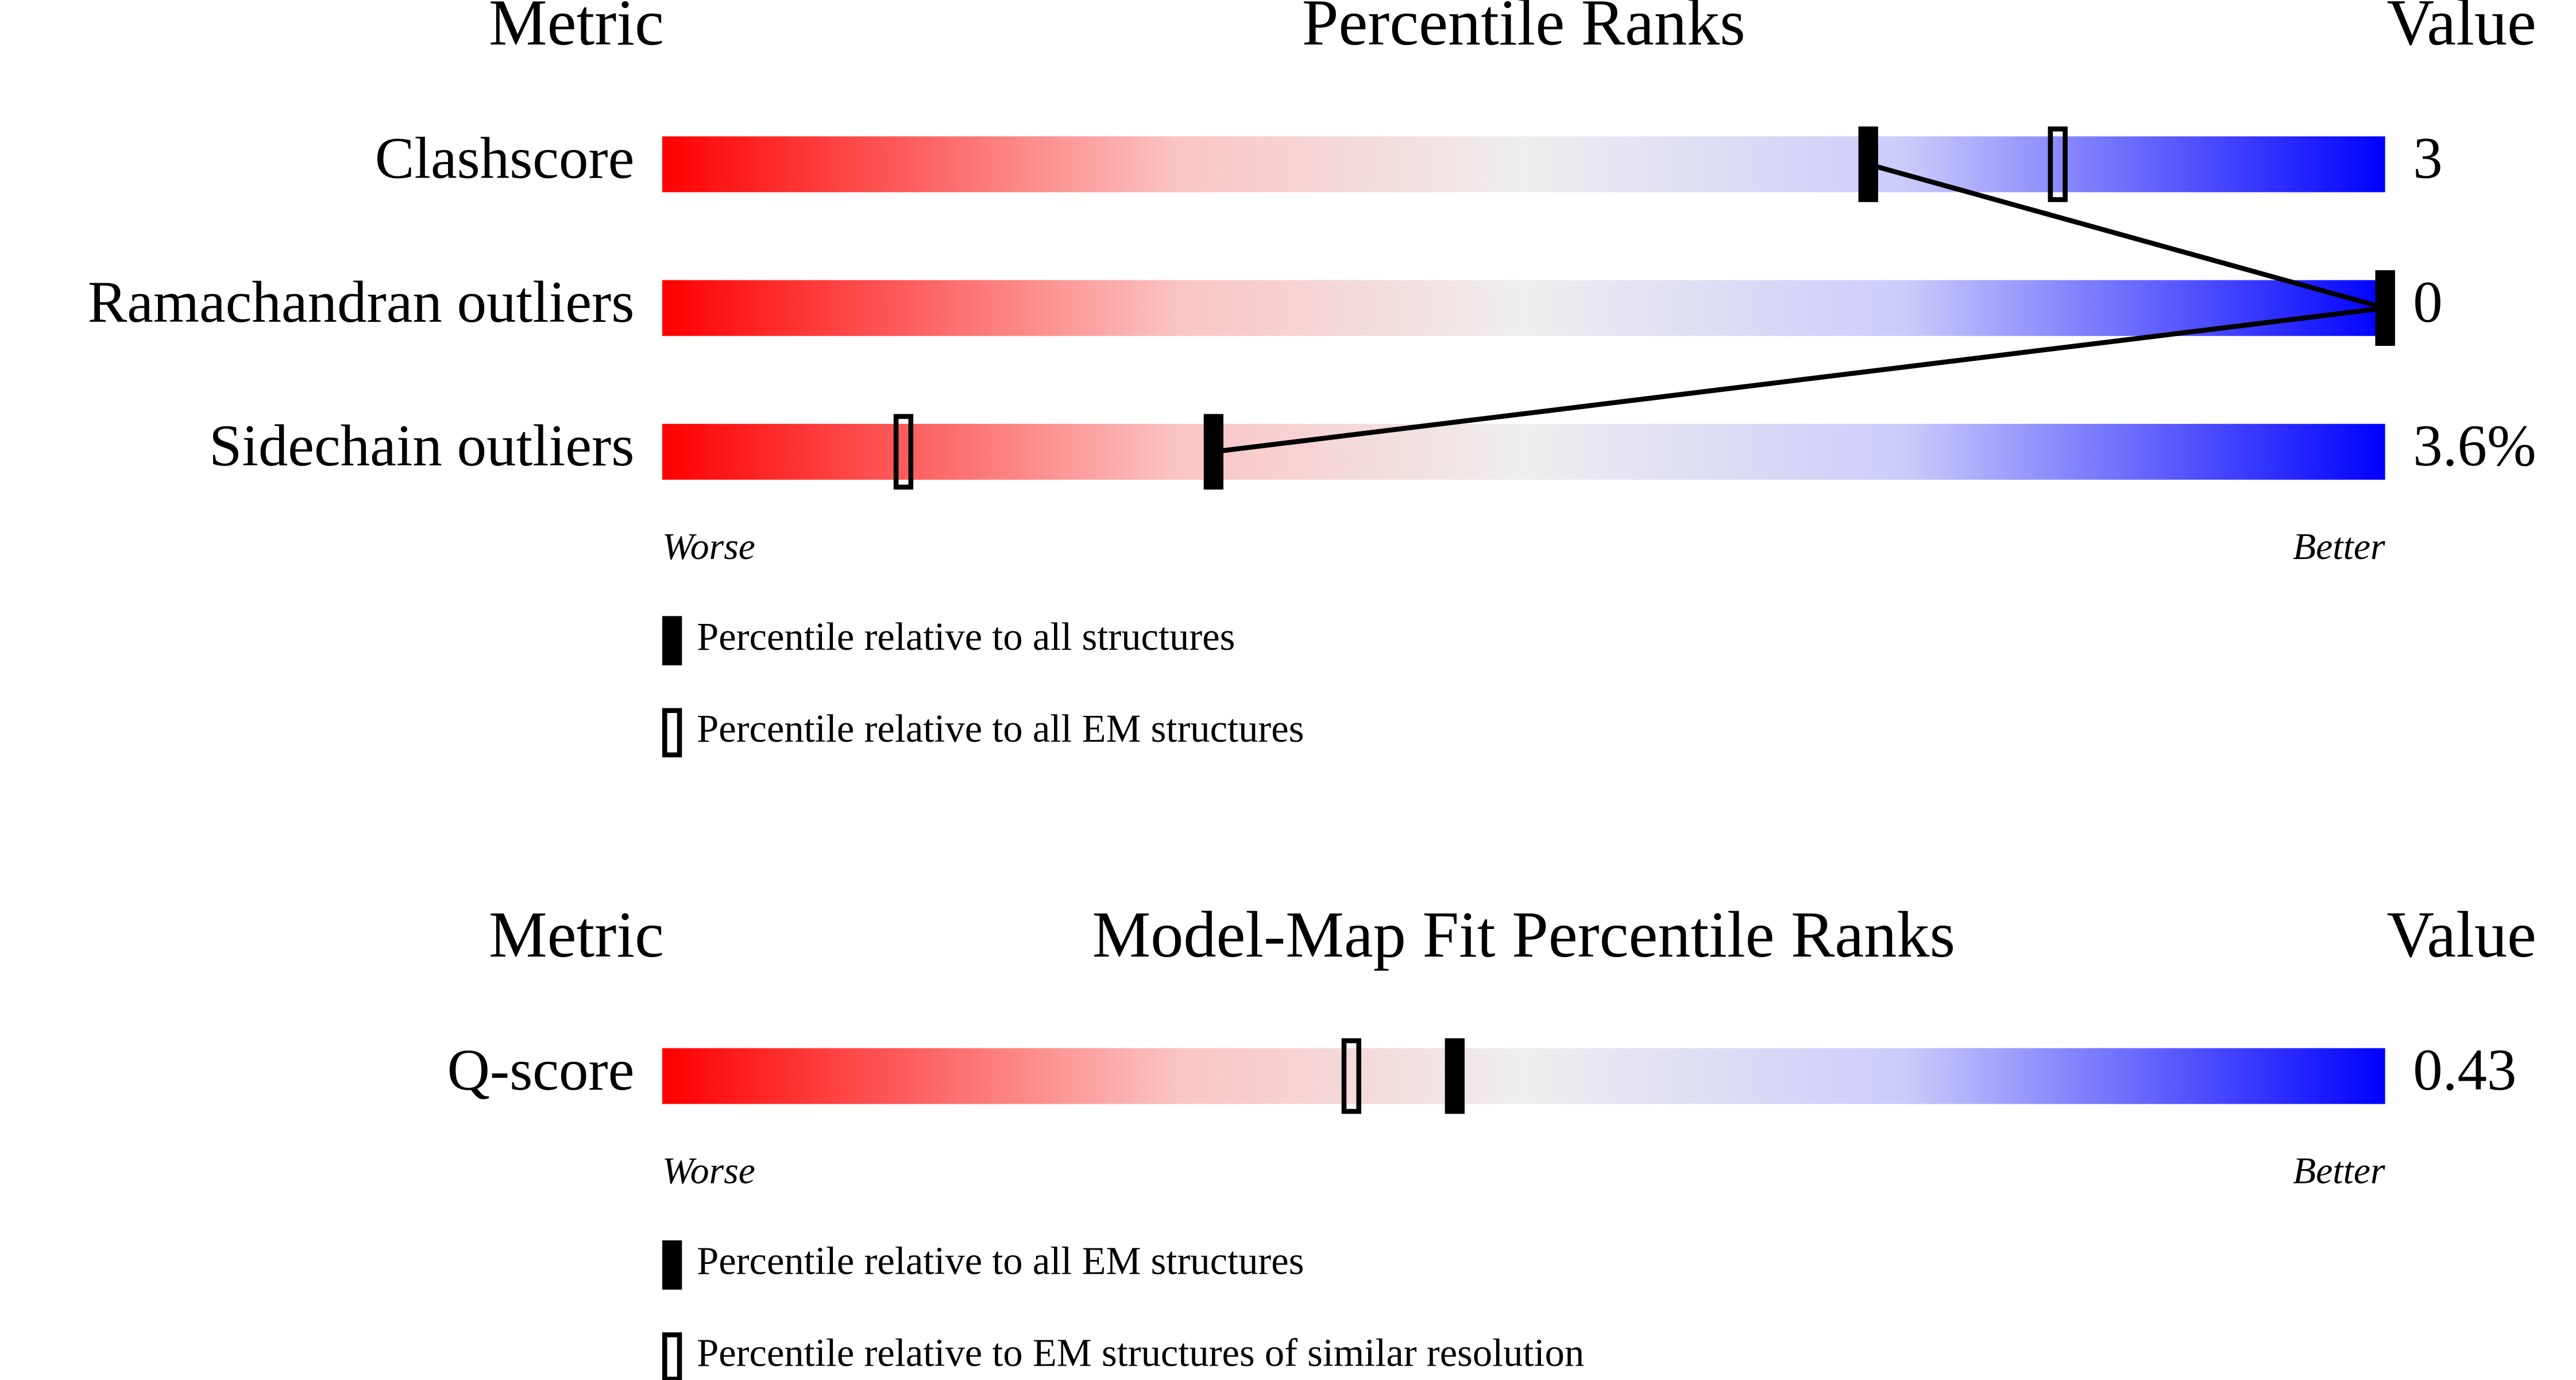 Image resolution: width=2576 pixels, height=1380 pixels. What do you see at coordinates (2464, 1070) in the screenshot?
I see `value-label: 0.43` at bounding box center [2464, 1070].